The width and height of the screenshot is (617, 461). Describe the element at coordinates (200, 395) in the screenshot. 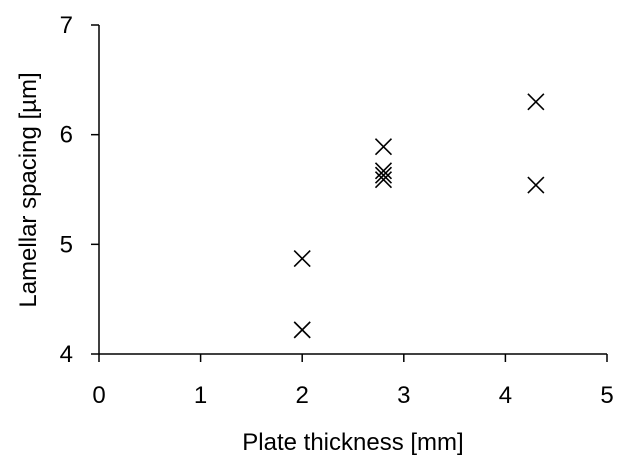

I see `x-tick-label: 1` at that location.